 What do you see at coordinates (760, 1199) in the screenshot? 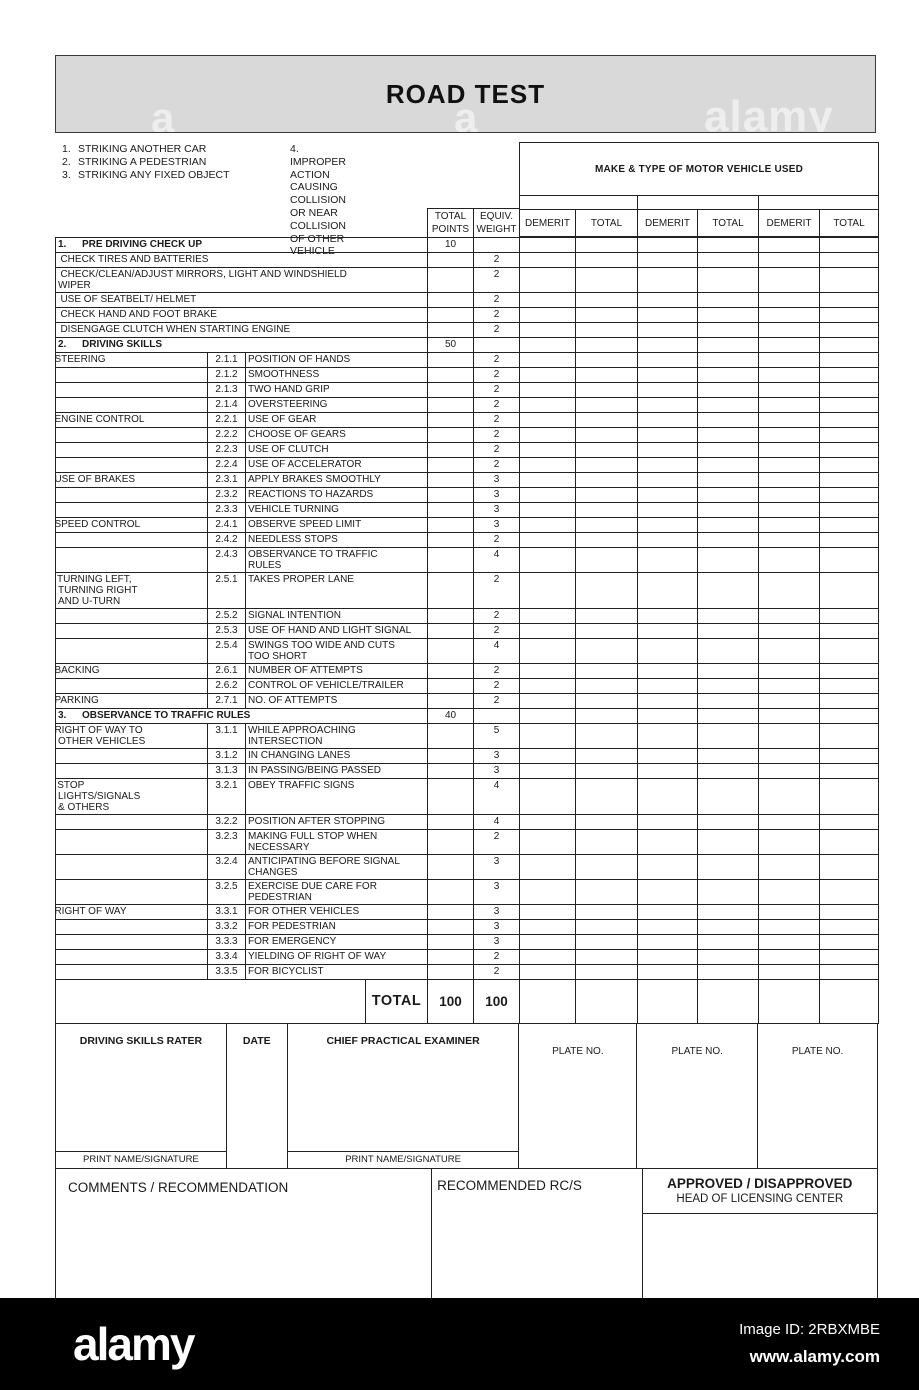
I see `head-of-licensing-center-label: HEAD OF LICENSING CENTER` at bounding box center [760, 1199].